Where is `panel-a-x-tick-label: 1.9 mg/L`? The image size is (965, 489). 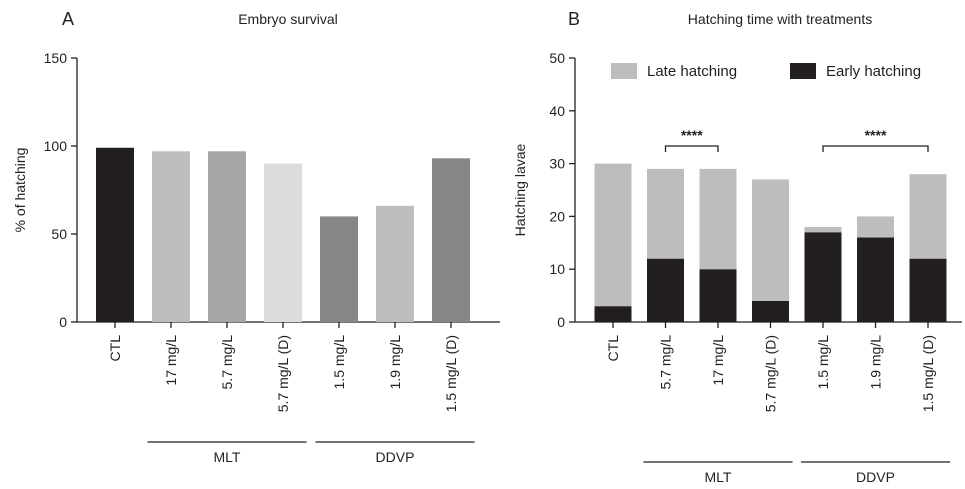 panel-a-x-tick-label: 1.9 mg/L is located at coordinates (395, 362).